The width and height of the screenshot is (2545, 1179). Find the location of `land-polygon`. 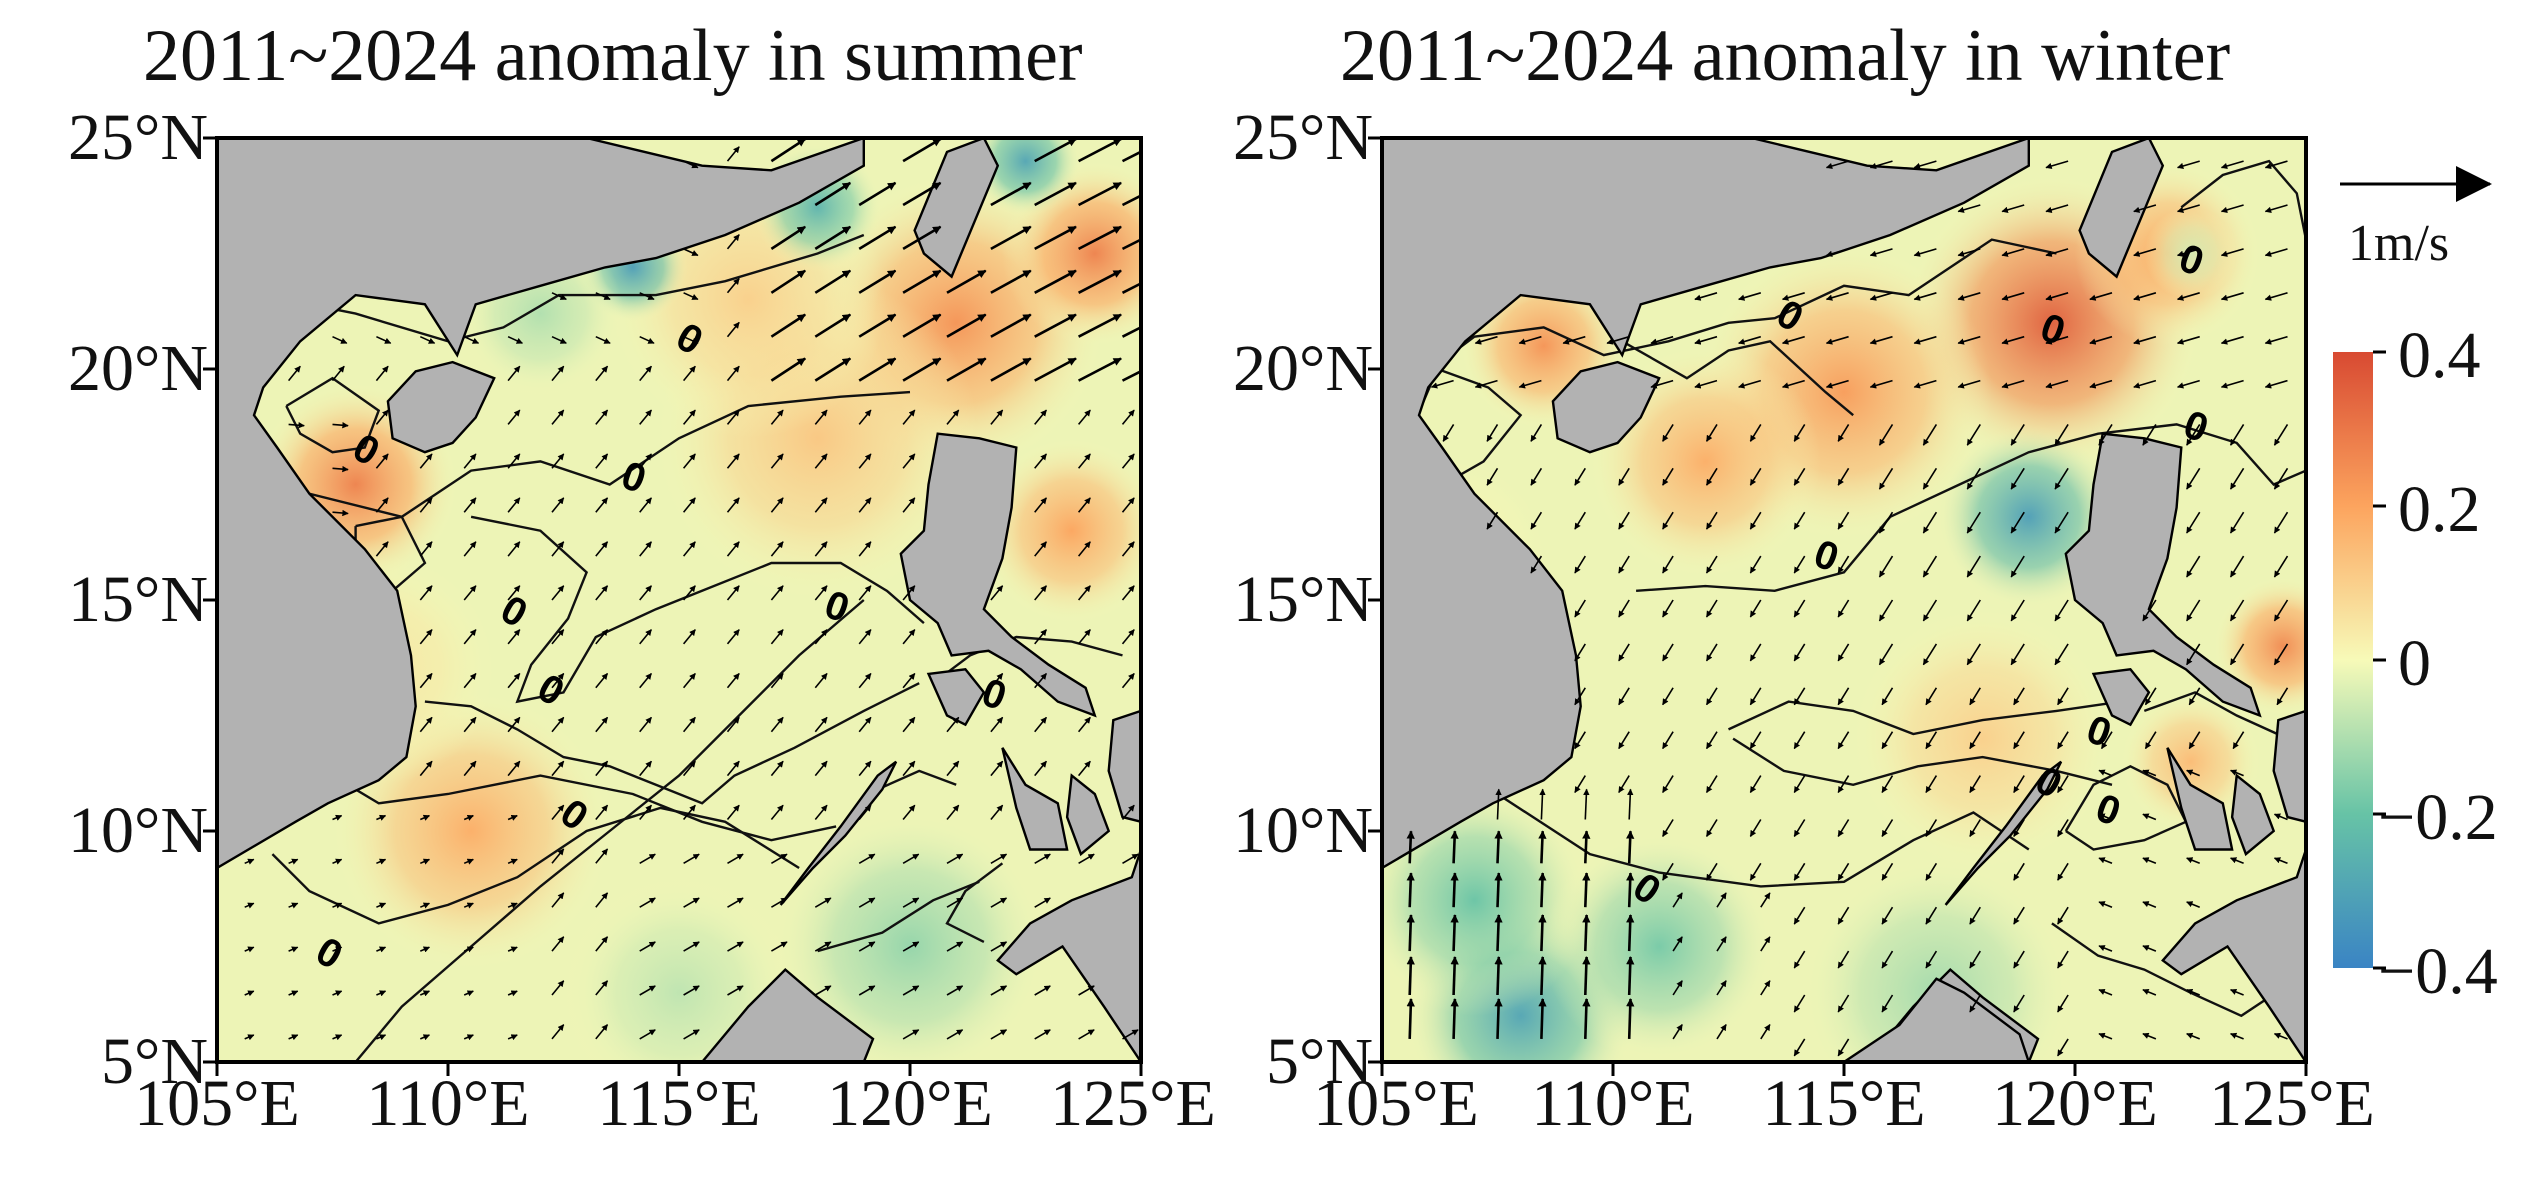

land-polygon is located at coordinates (1068, 955).